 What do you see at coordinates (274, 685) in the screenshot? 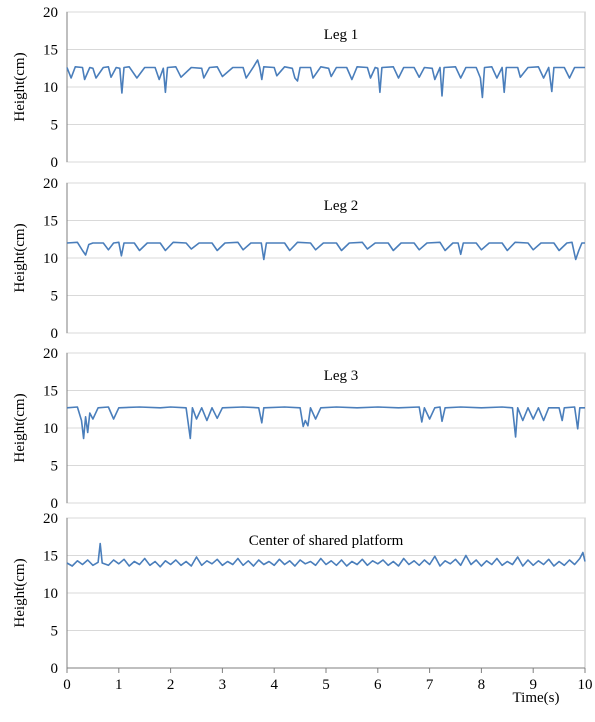
I see `x-tick-label: 4` at bounding box center [274, 685].